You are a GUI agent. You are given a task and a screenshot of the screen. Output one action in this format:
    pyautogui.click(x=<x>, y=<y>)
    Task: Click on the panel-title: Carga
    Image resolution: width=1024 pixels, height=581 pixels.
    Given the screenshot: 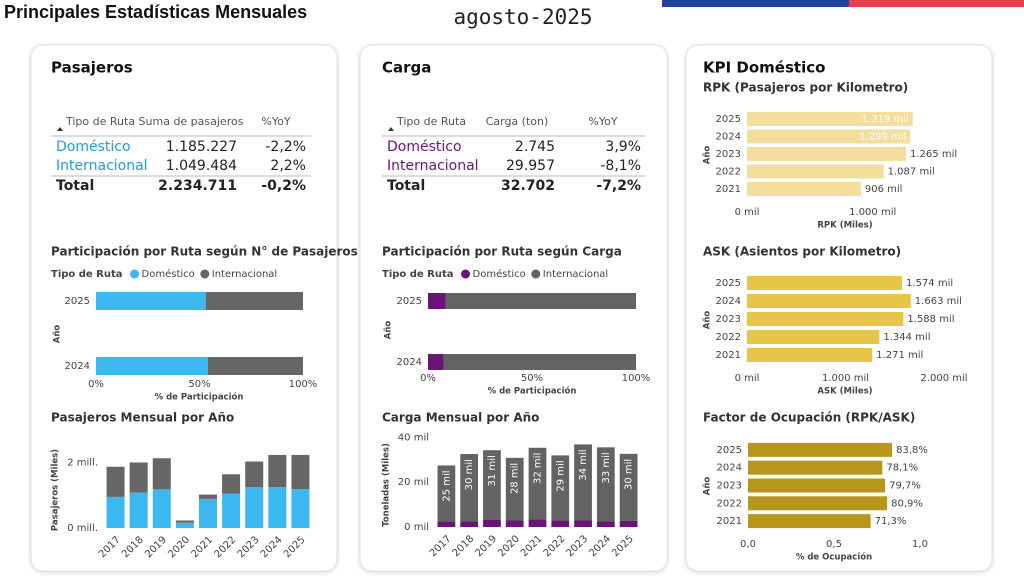 What is the action you would take?
    pyautogui.click(x=406, y=68)
    